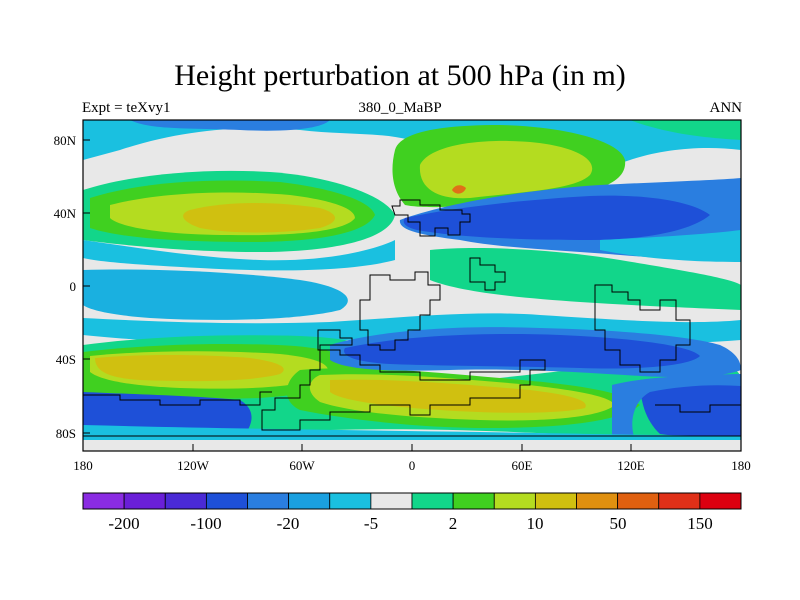 This screenshot has width=800, height=600. What do you see at coordinates (535, 523) in the screenshot?
I see `colorbar-label: 10` at bounding box center [535, 523].